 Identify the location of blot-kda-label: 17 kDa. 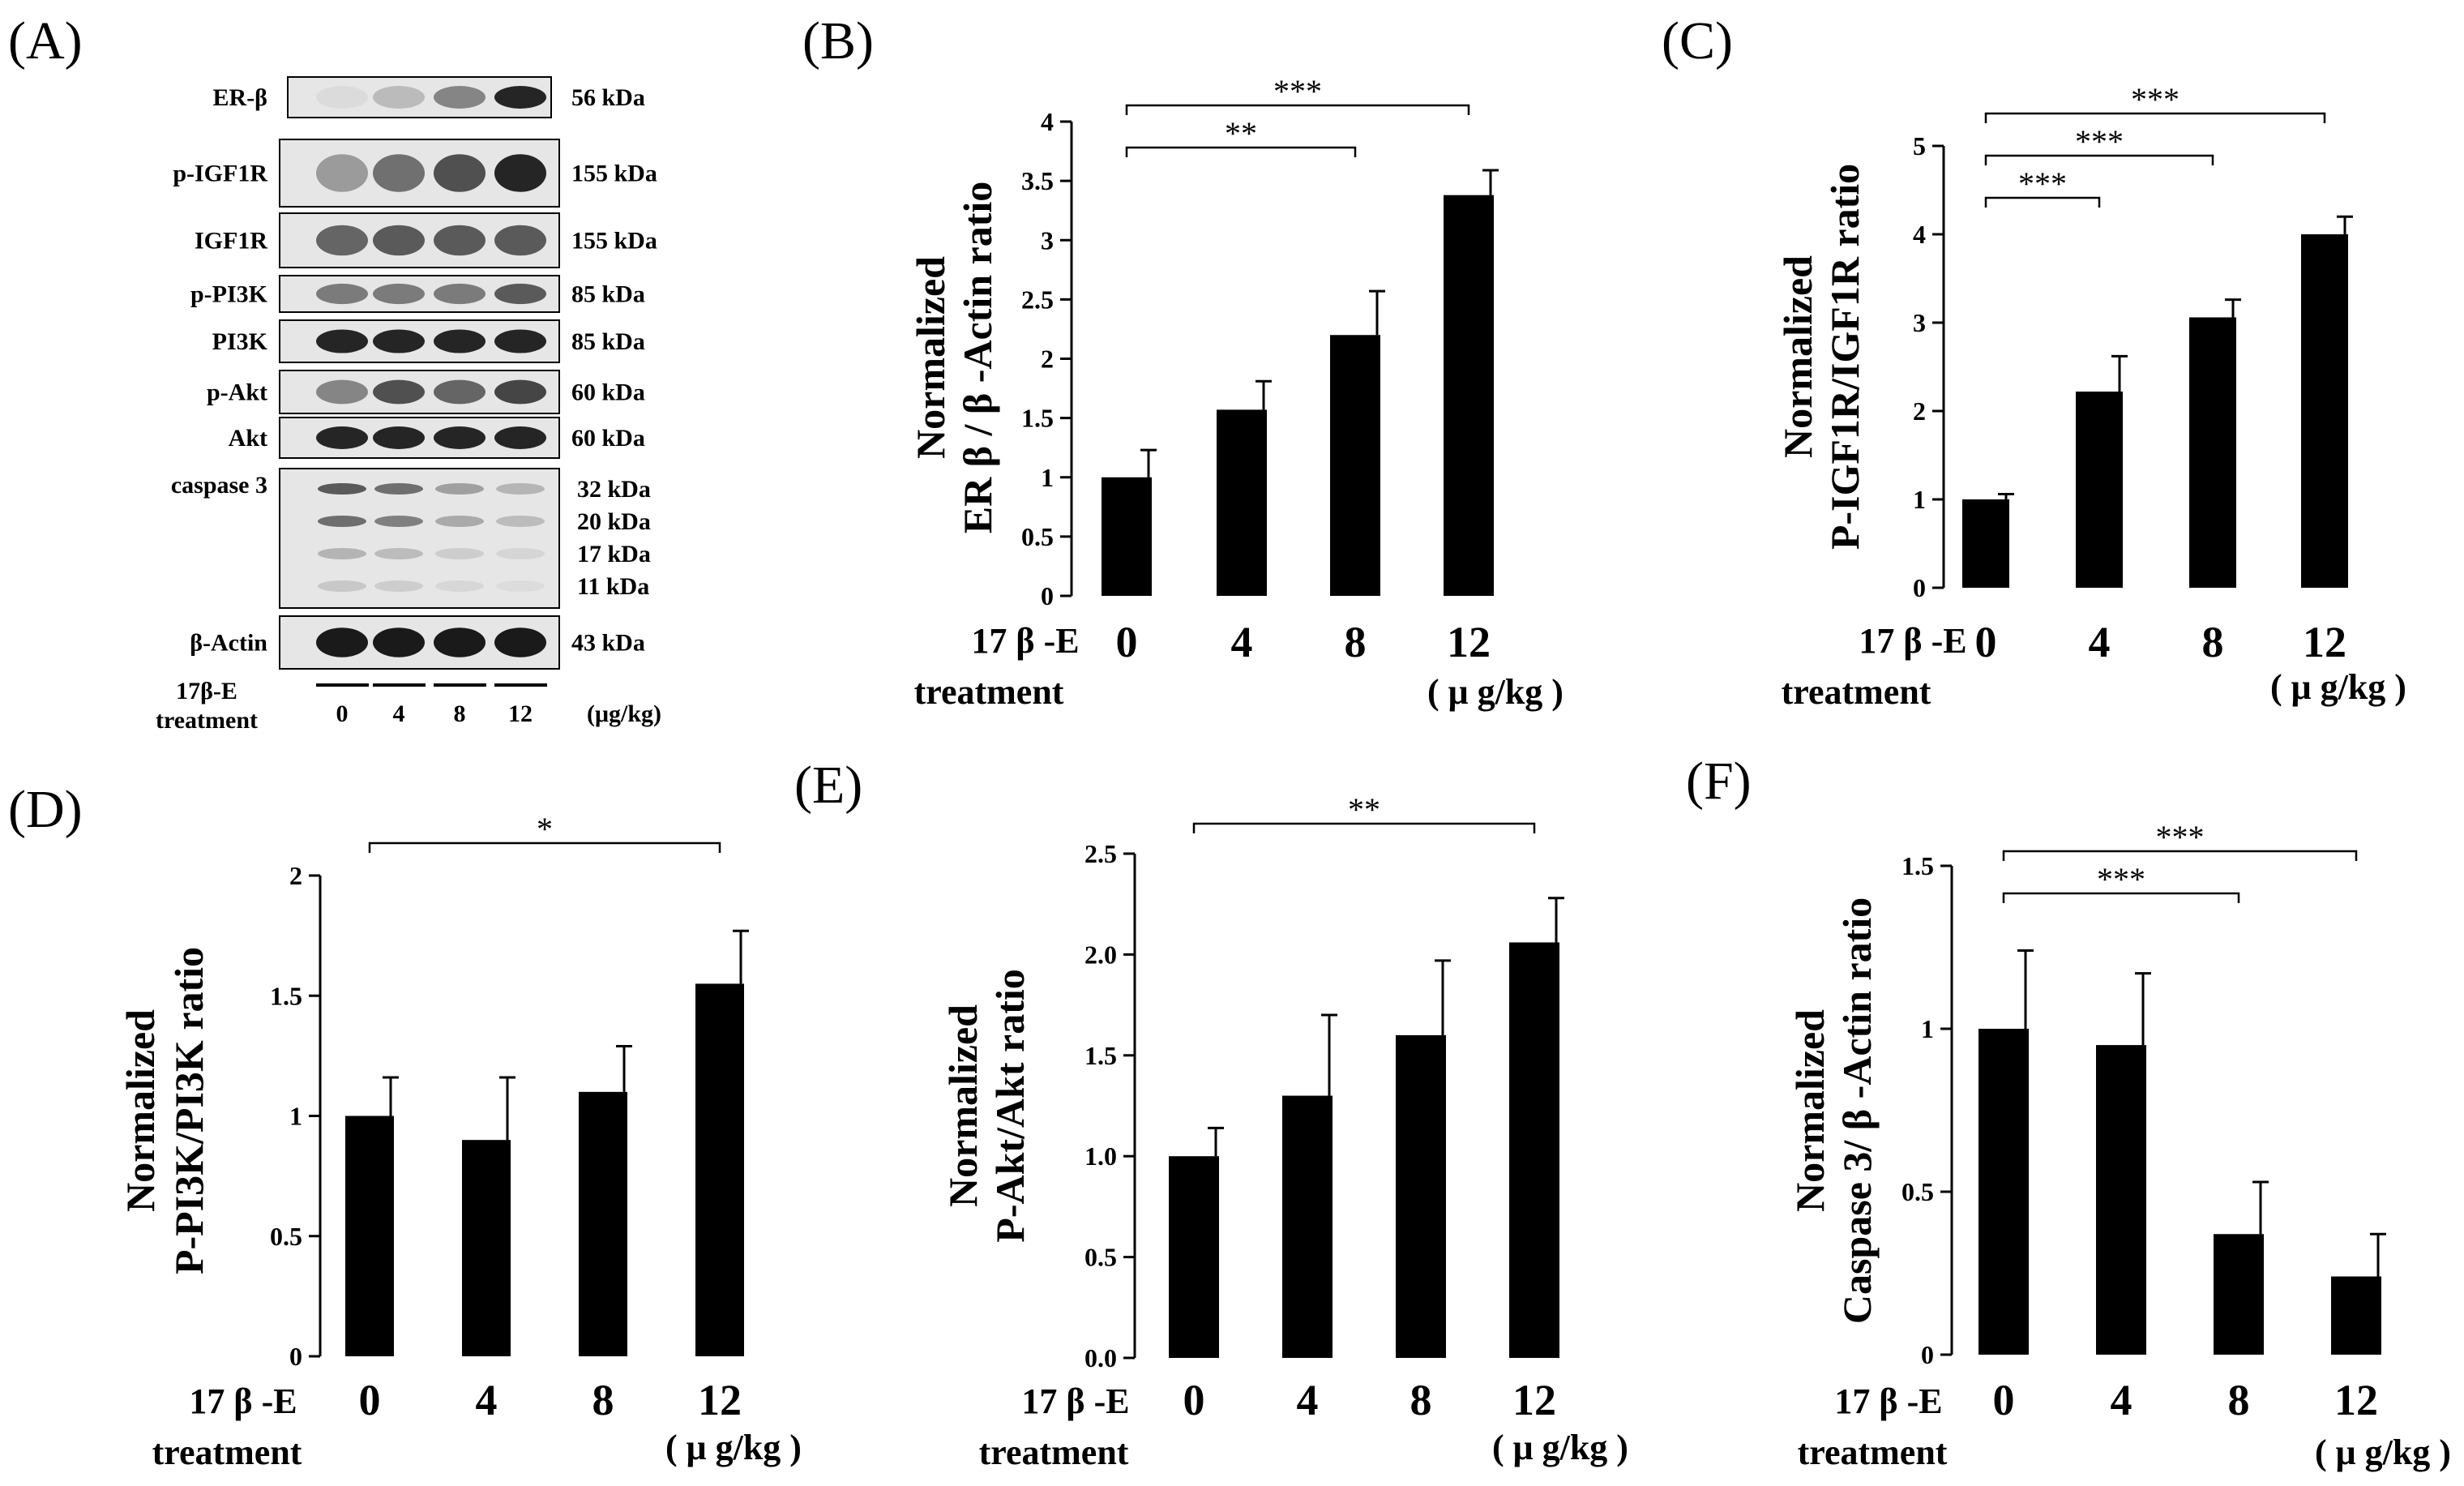
(614, 554).